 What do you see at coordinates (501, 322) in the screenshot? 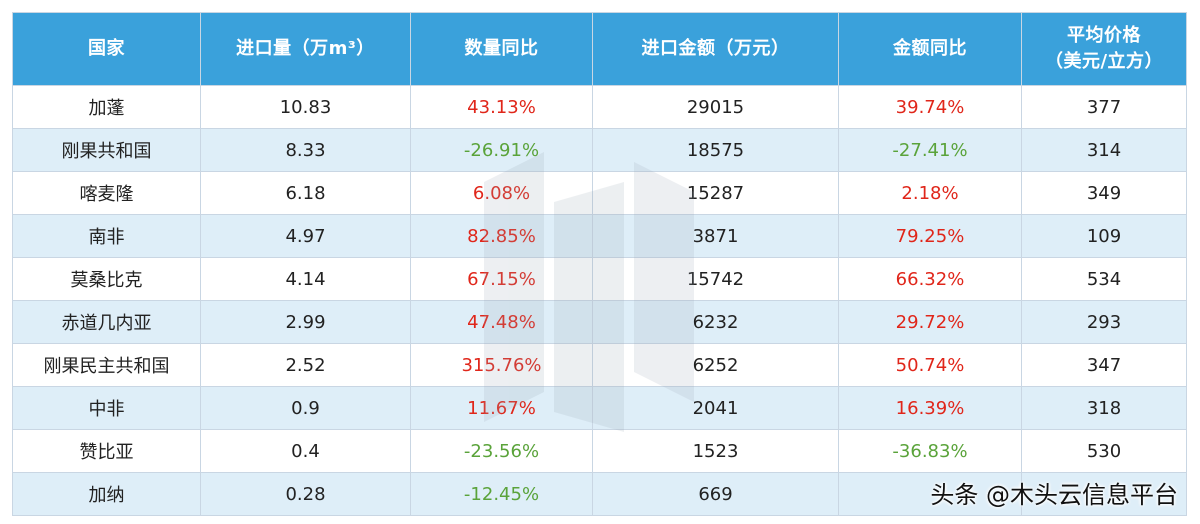
I see `cell-volume-yoy: 47.48%` at bounding box center [501, 322].